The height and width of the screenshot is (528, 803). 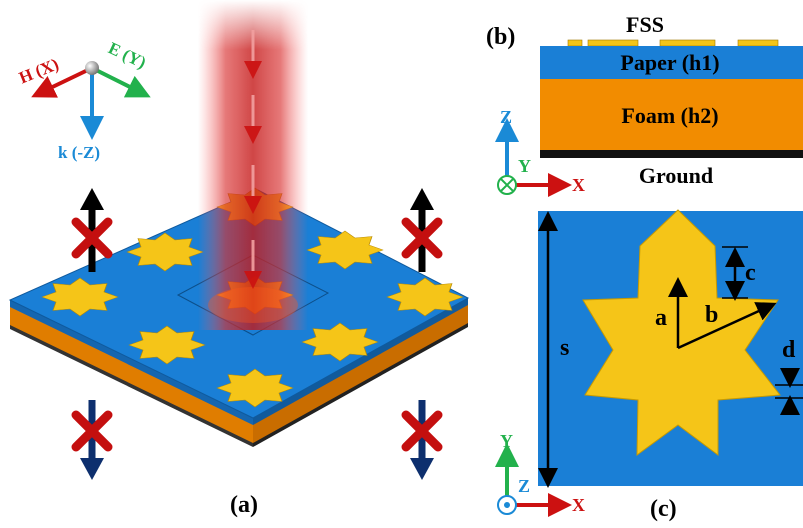 I want to click on incident-beam, so click(x=253, y=165).